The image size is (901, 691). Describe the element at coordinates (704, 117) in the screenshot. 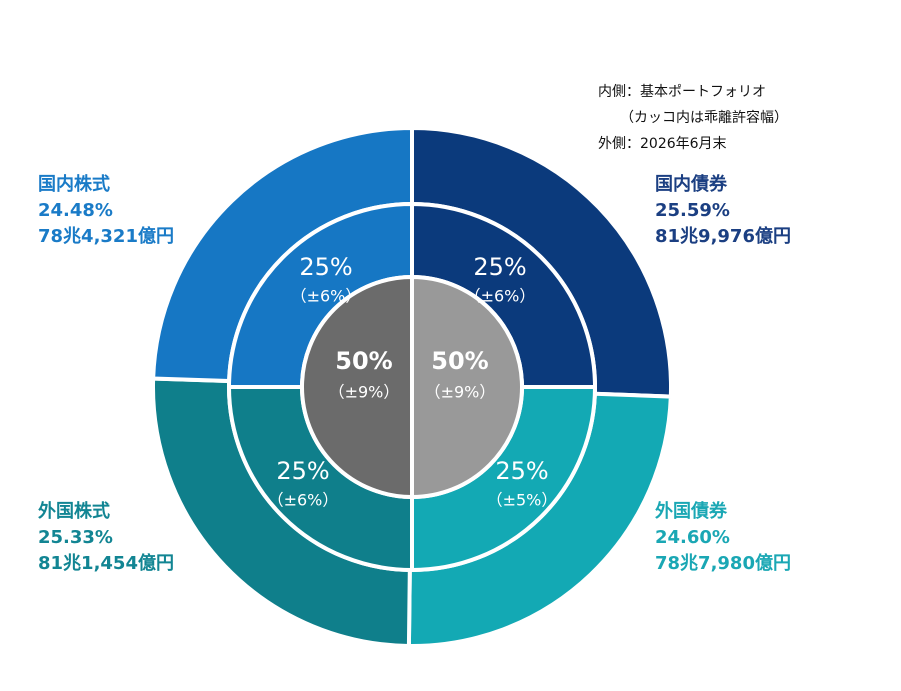

I see `note: （カッコ内は乖離許容幅）` at that location.